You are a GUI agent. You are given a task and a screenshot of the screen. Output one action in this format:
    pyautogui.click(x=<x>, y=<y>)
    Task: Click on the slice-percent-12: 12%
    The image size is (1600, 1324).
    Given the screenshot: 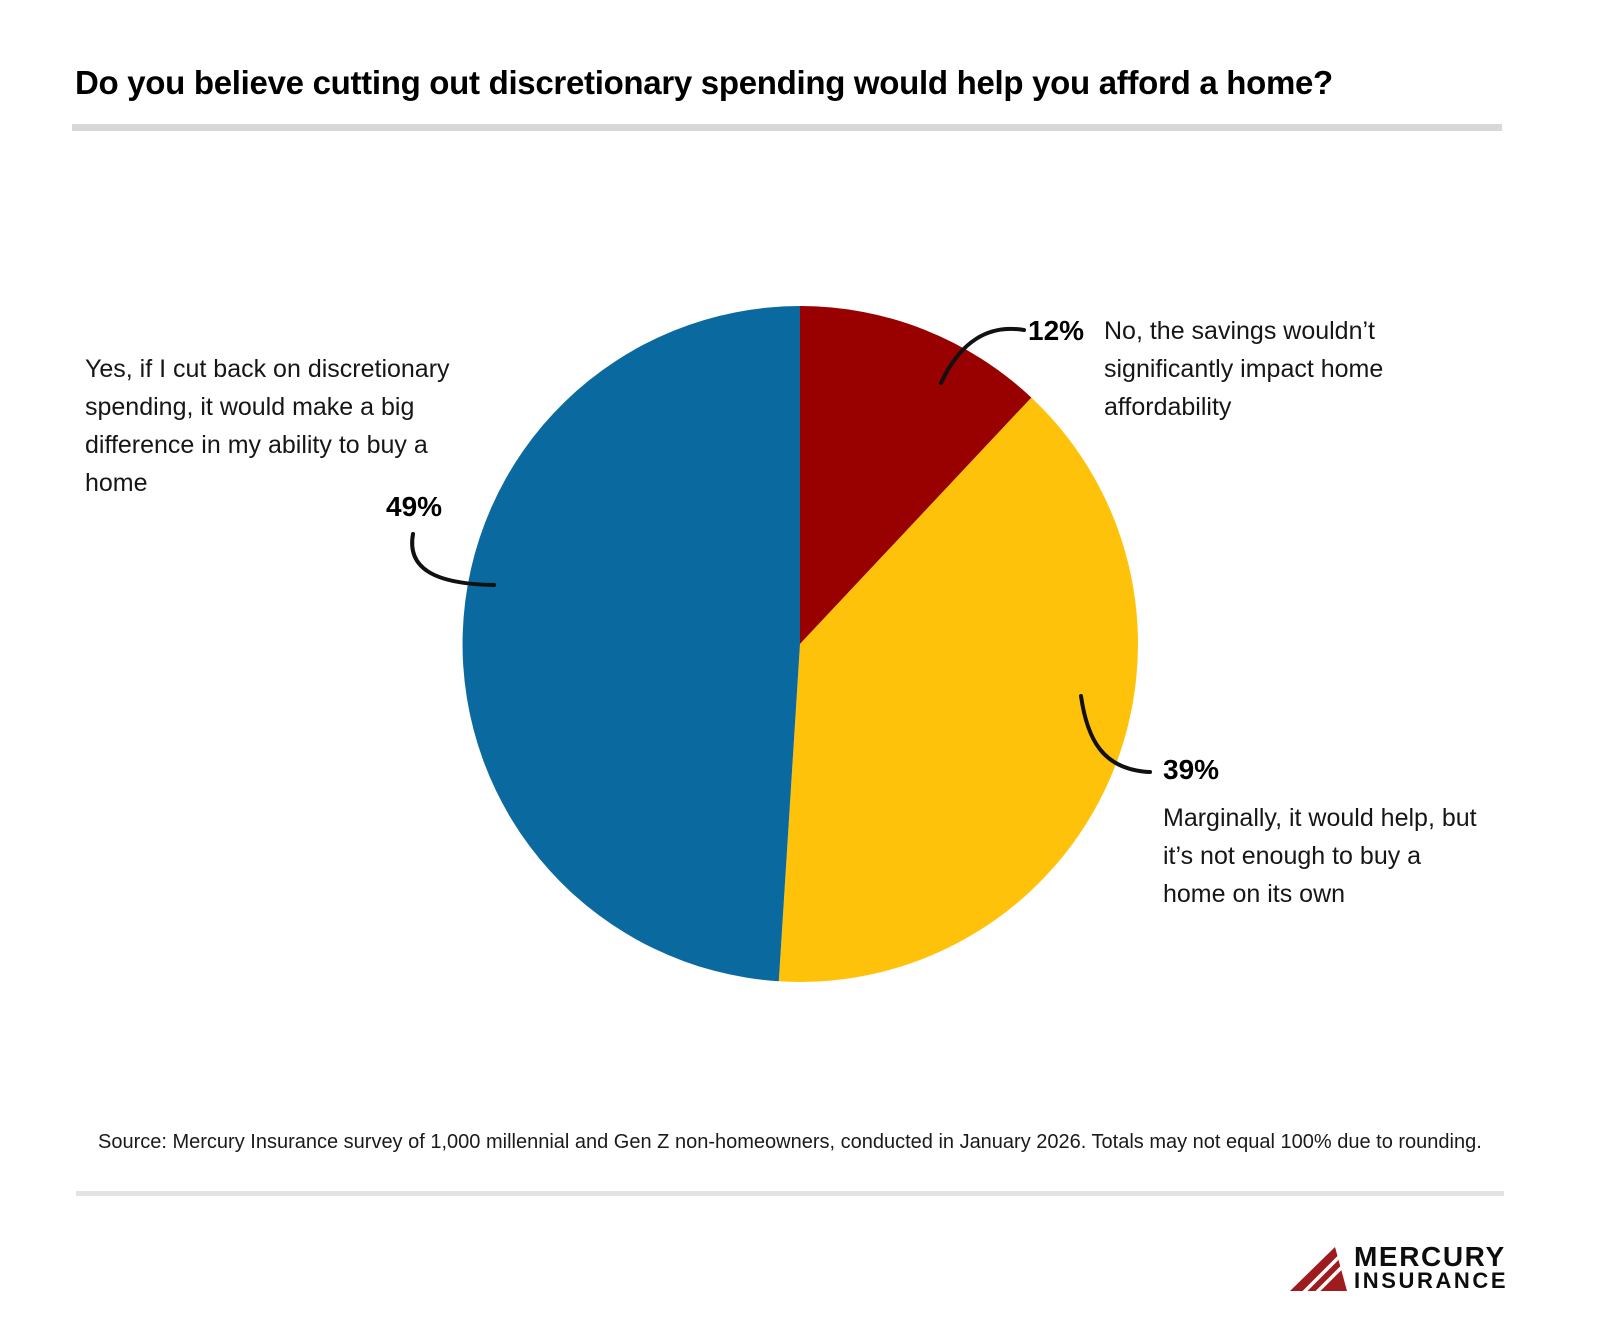 What is the action you would take?
    pyautogui.click(x=1056, y=330)
    